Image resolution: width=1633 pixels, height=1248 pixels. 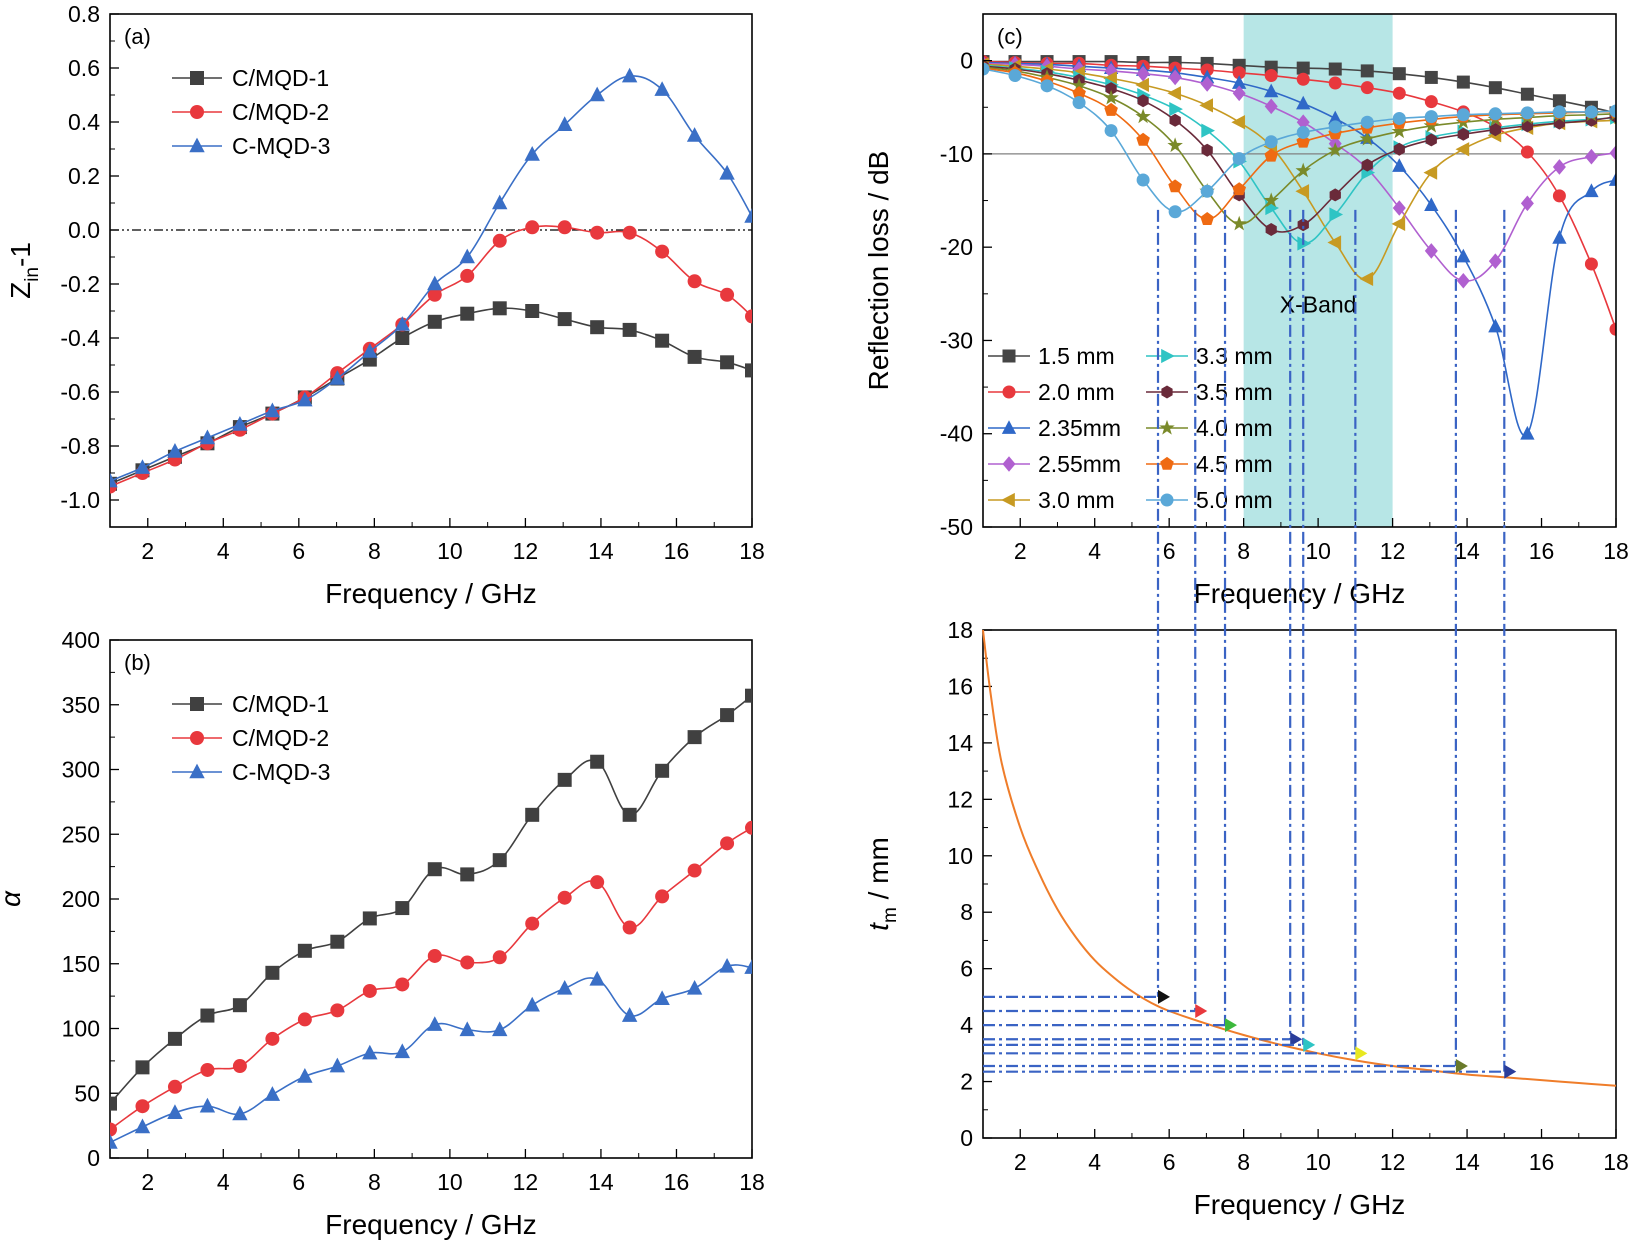 What do you see at coordinates (84, 68) in the screenshot?
I see `y-tick-label: 0.6` at bounding box center [84, 68].